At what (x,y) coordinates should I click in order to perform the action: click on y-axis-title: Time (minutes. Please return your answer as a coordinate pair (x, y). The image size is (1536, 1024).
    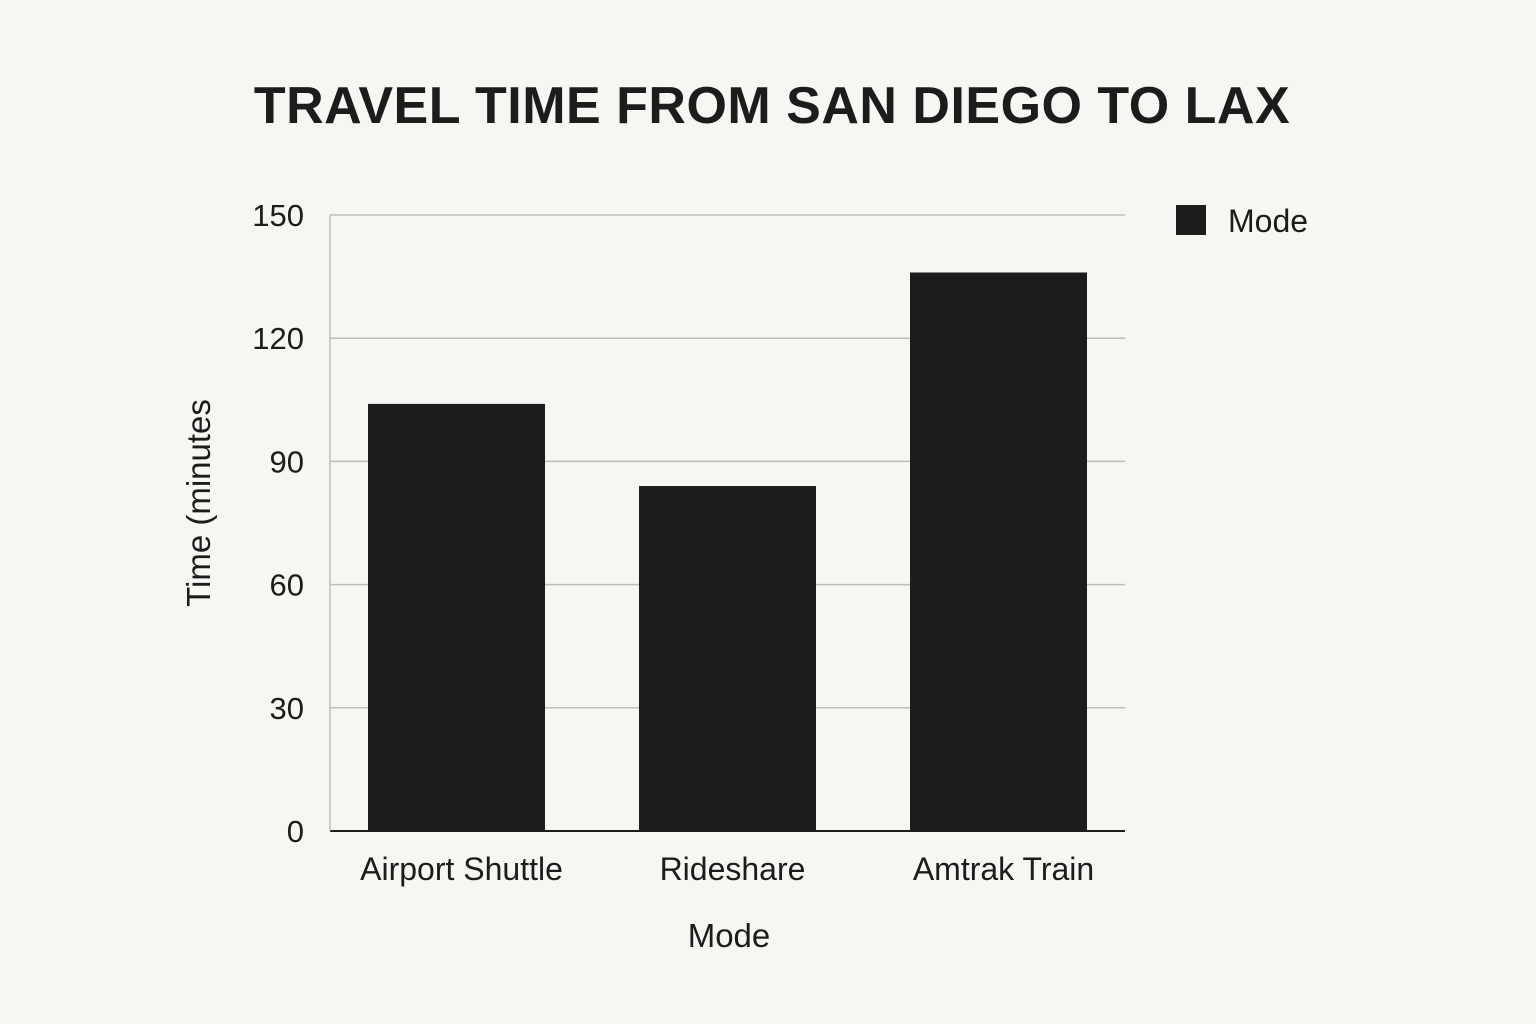
    Looking at the image, I should click on (198, 503).